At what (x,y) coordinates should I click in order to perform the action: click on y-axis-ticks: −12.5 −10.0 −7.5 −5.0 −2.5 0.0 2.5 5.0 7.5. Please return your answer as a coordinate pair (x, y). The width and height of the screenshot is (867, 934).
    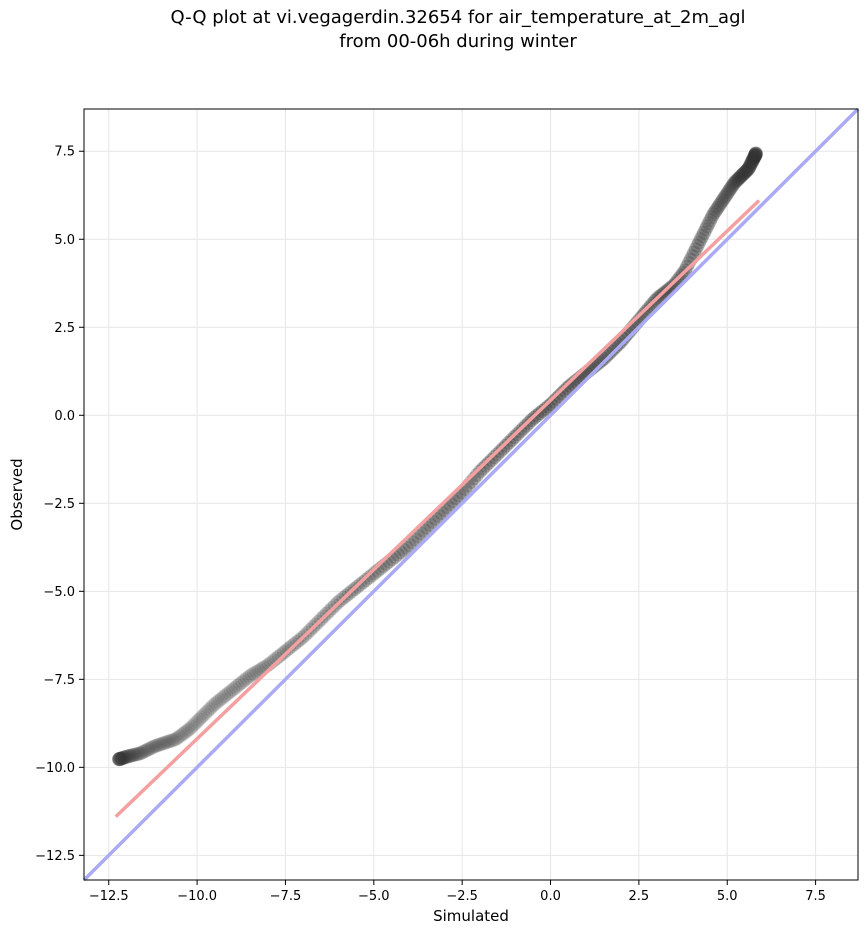
    Looking at the image, I should click on (59, 504).